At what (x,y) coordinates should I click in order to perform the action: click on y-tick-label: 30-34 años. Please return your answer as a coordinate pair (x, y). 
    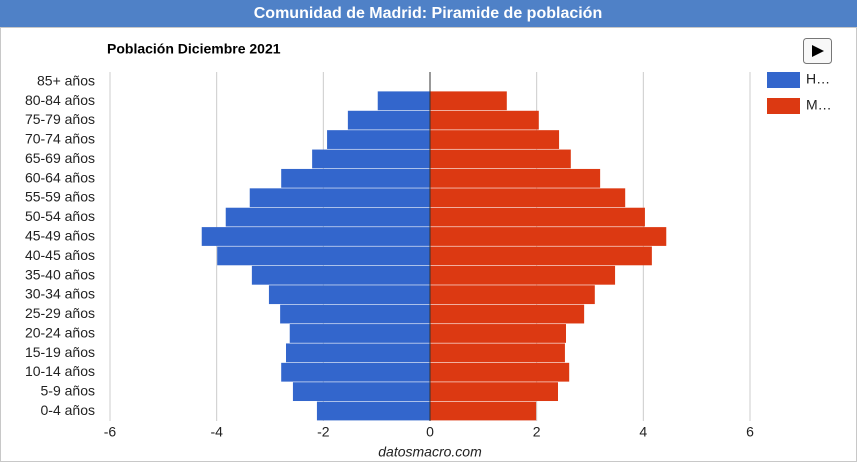
    Looking at the image, I should click on (60, 294).